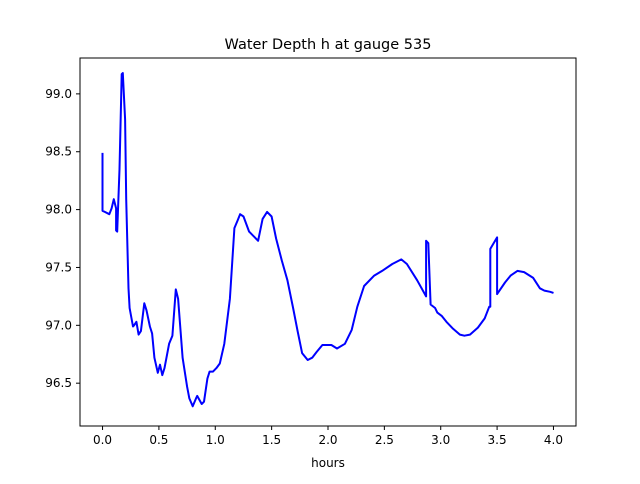 The width and height of the screenshot is (640, 484). Describe the element at coordinates (58, 325) in the screenshot. I see `y-tick-label: 97.0` at that location.